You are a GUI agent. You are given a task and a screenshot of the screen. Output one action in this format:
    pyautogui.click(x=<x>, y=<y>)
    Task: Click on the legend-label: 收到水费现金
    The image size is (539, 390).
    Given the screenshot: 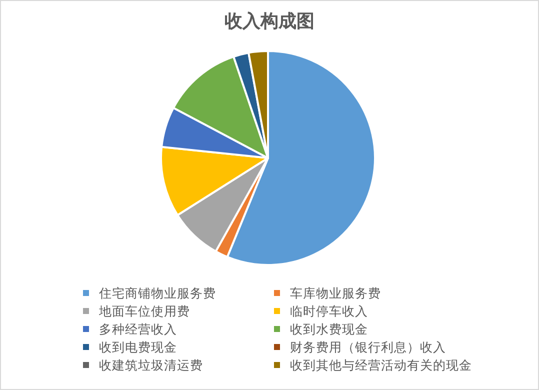 What is the action you would take?
    pyautogui.click(x=329, y=329)
    